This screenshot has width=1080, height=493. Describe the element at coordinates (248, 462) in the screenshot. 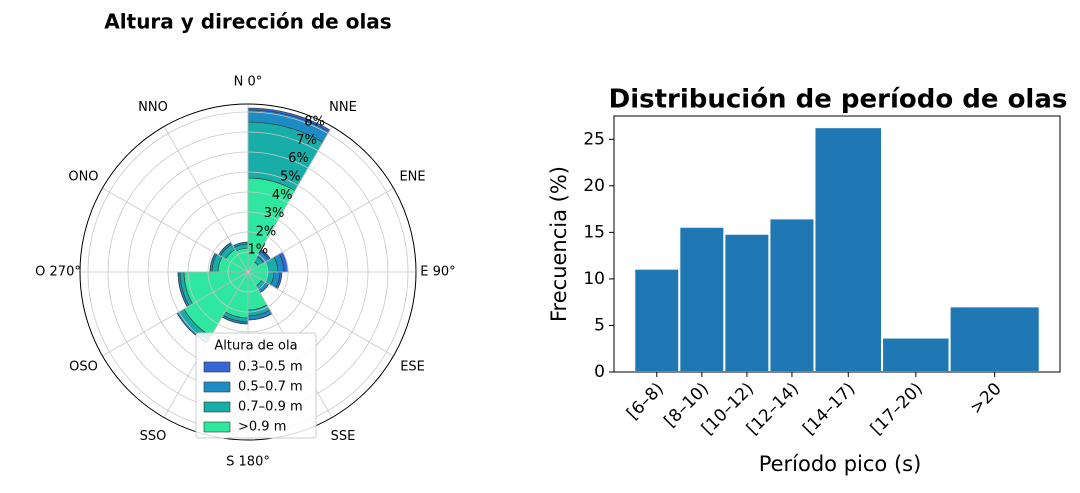

I see `theta-label: S 180°` at that location.